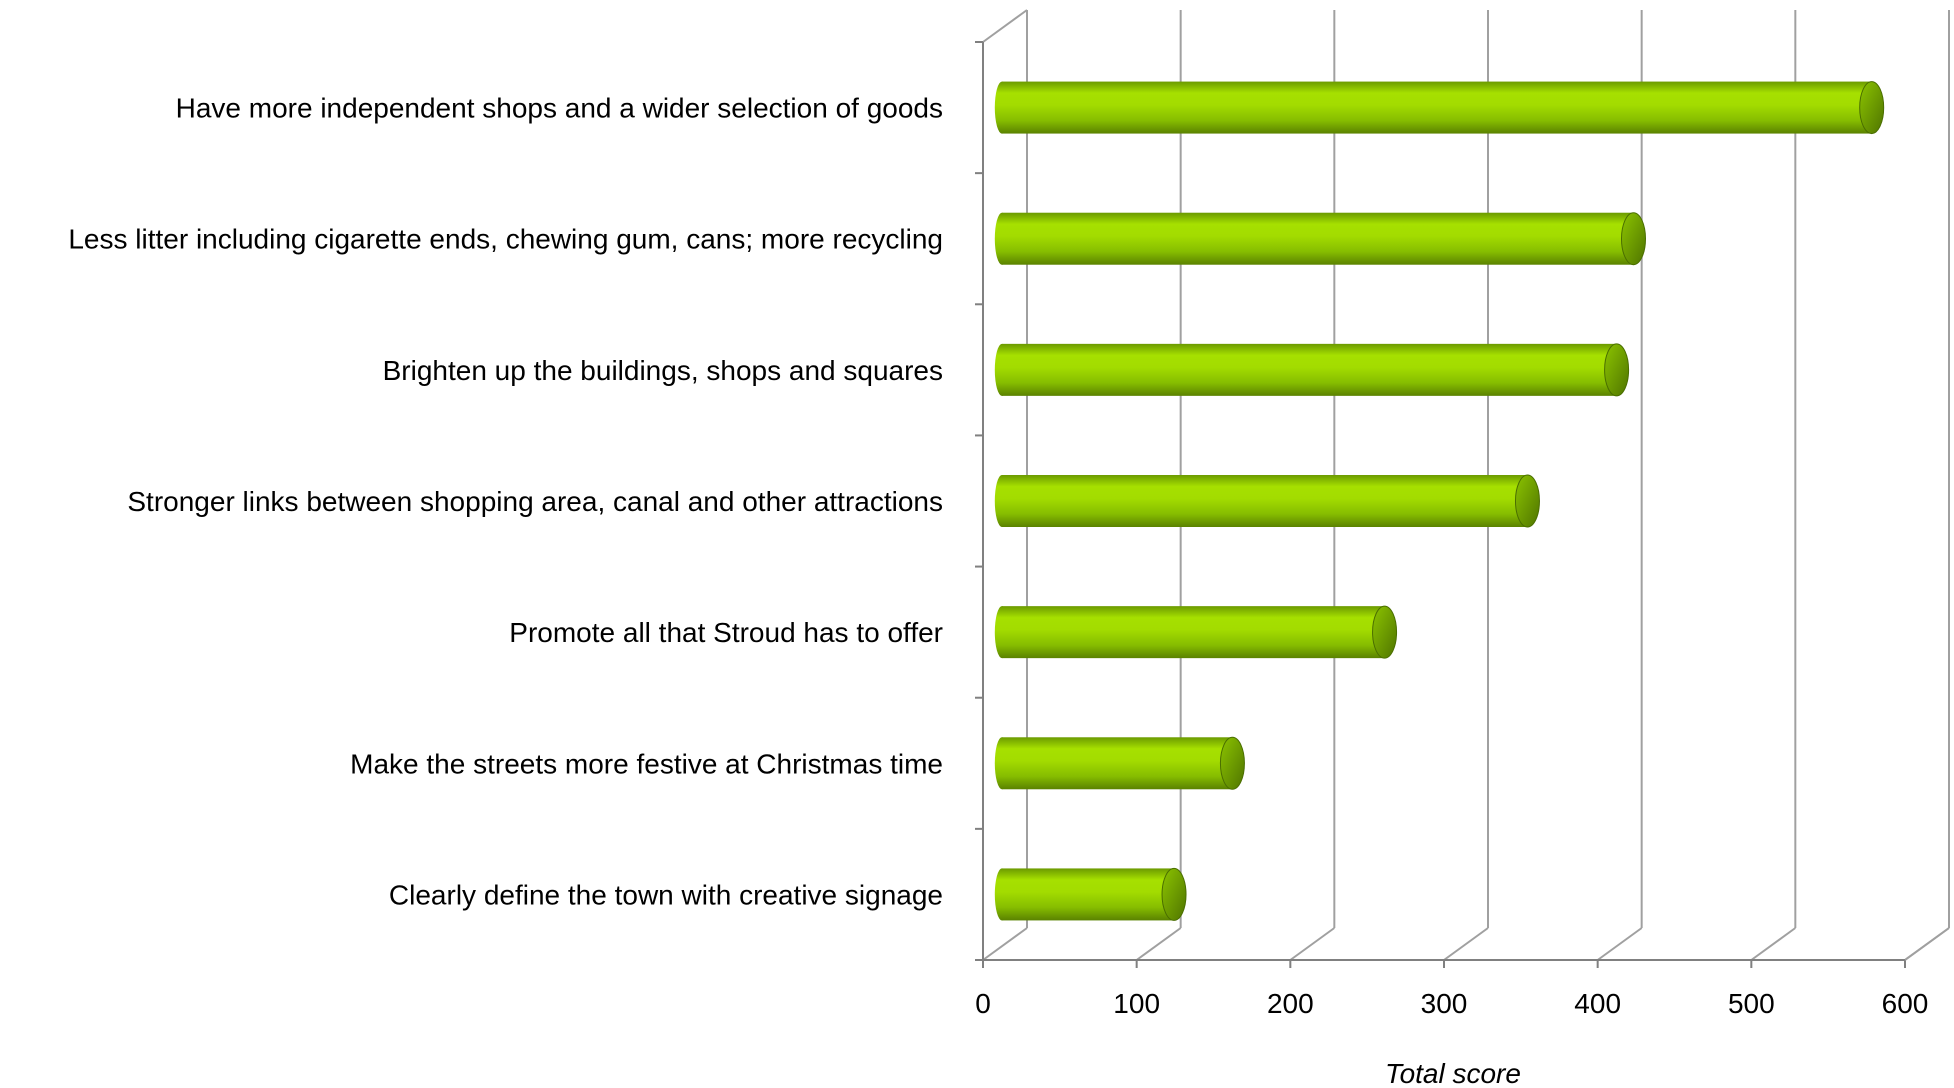 This screenshot has height=1088, width=1954. What do you see at coordinates (1927, 944) in the screenshot?
I see `floor-edge` at bounding box center [1927, 944].